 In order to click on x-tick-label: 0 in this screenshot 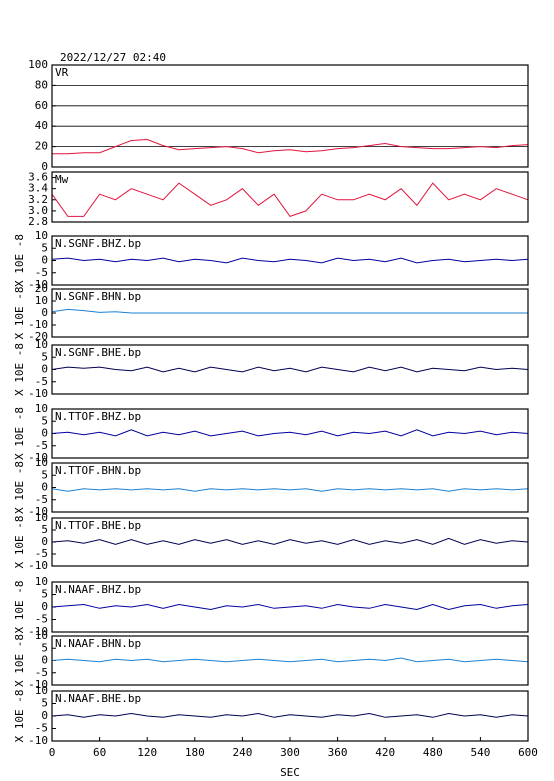, I will do `click(52, 752)`.